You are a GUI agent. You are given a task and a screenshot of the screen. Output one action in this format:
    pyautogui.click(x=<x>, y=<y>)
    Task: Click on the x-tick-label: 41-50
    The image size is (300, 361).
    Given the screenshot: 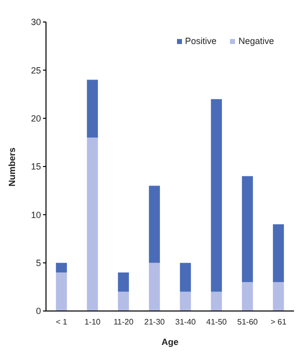 What is the action you would take?
    pyautogui.click(x=217, y=322)
    